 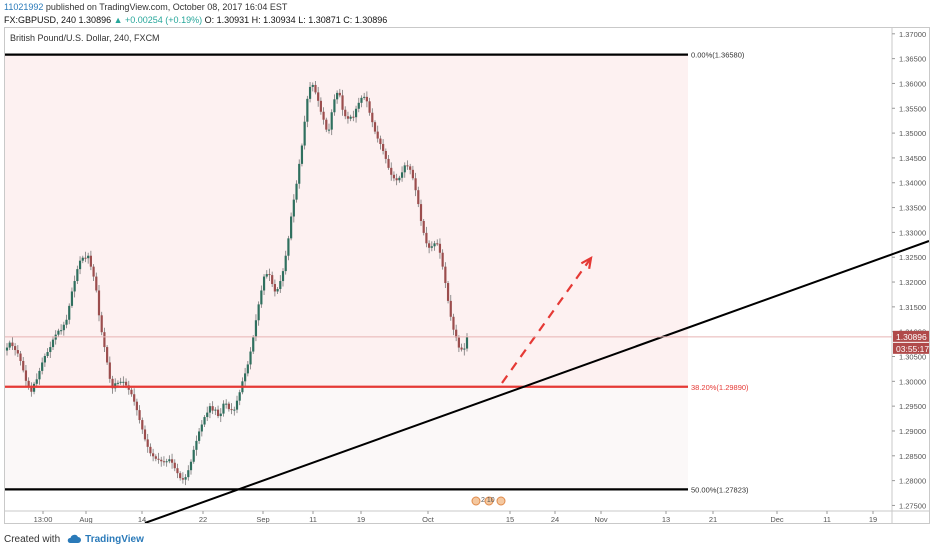 What do you see at coordinates (912, 108) in the screenshot?
I see `y-tick-label: 1.35500` at bounding box center [912, 108].